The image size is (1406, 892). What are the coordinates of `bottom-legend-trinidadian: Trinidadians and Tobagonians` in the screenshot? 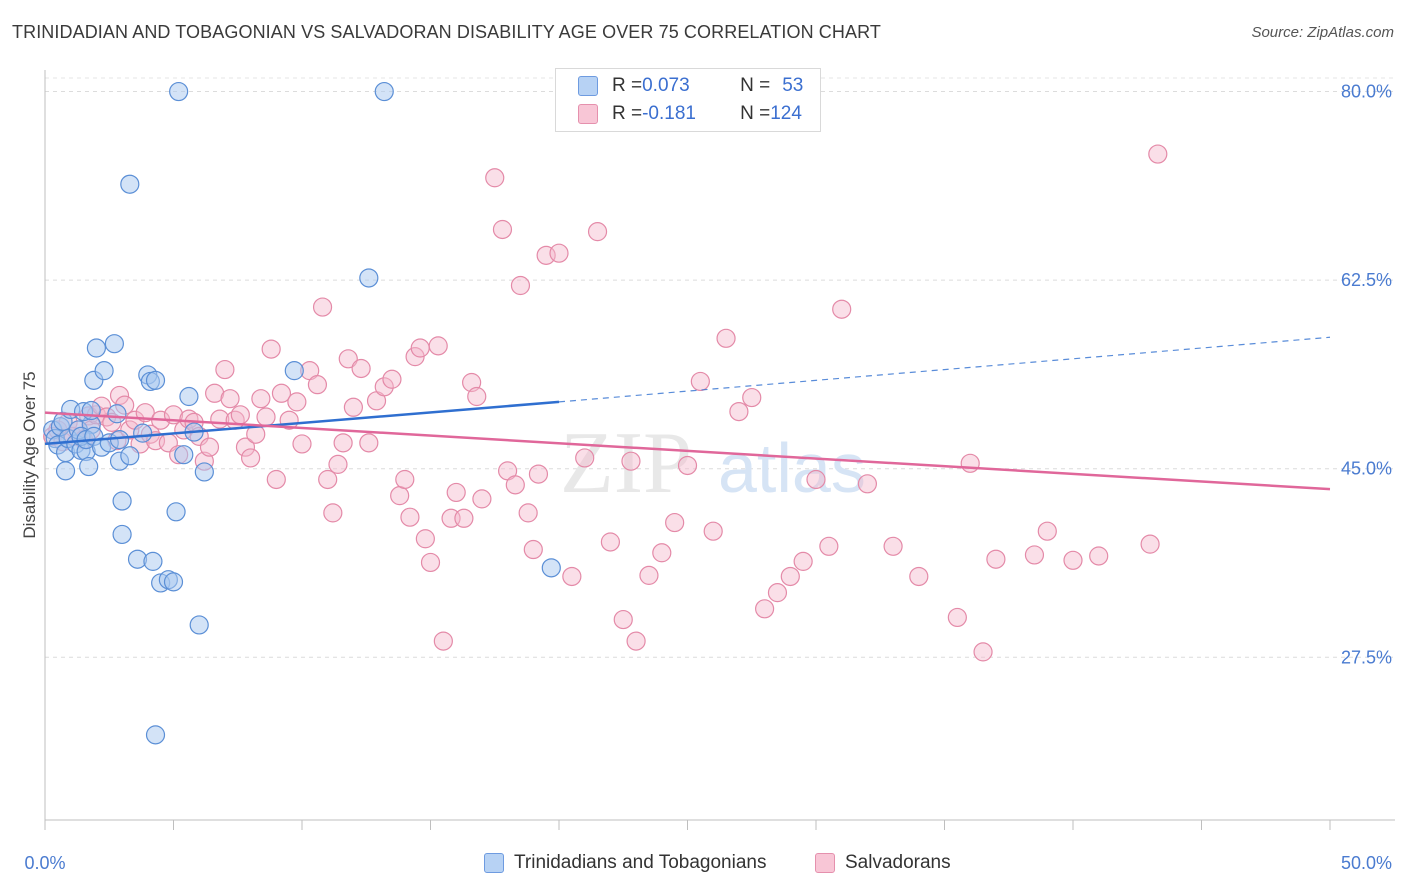 It's located at (625, 863).